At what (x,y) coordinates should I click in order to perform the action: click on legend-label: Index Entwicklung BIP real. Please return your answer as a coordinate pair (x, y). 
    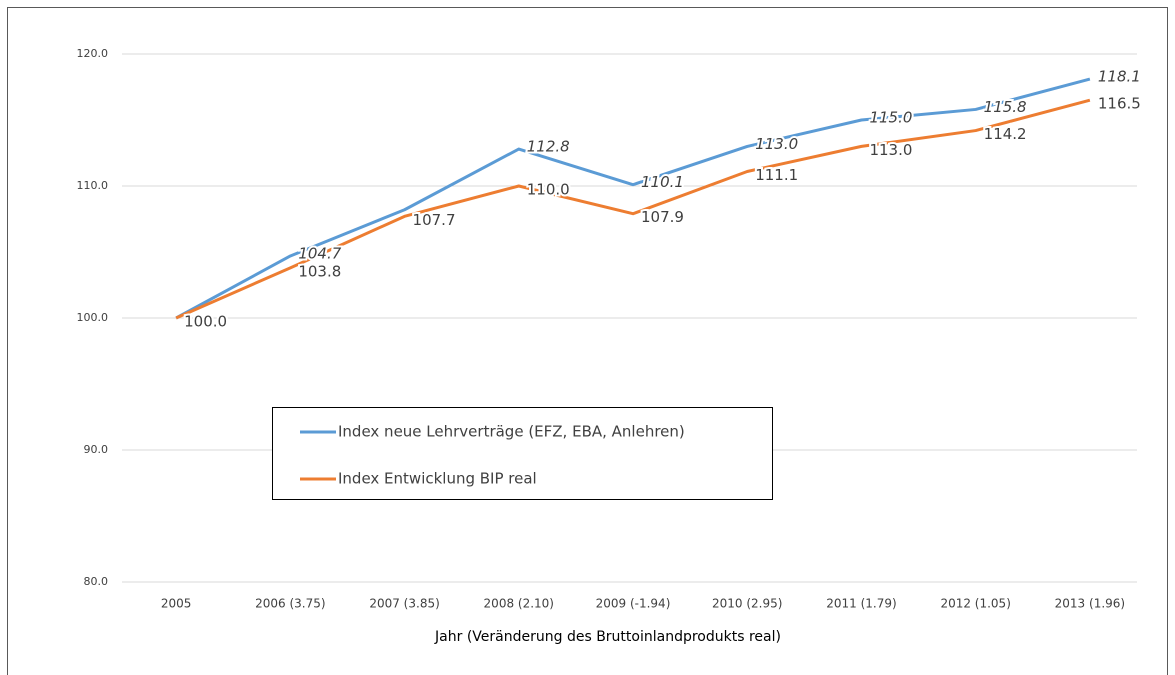
    Looking at the image, I should click on (437, 479).